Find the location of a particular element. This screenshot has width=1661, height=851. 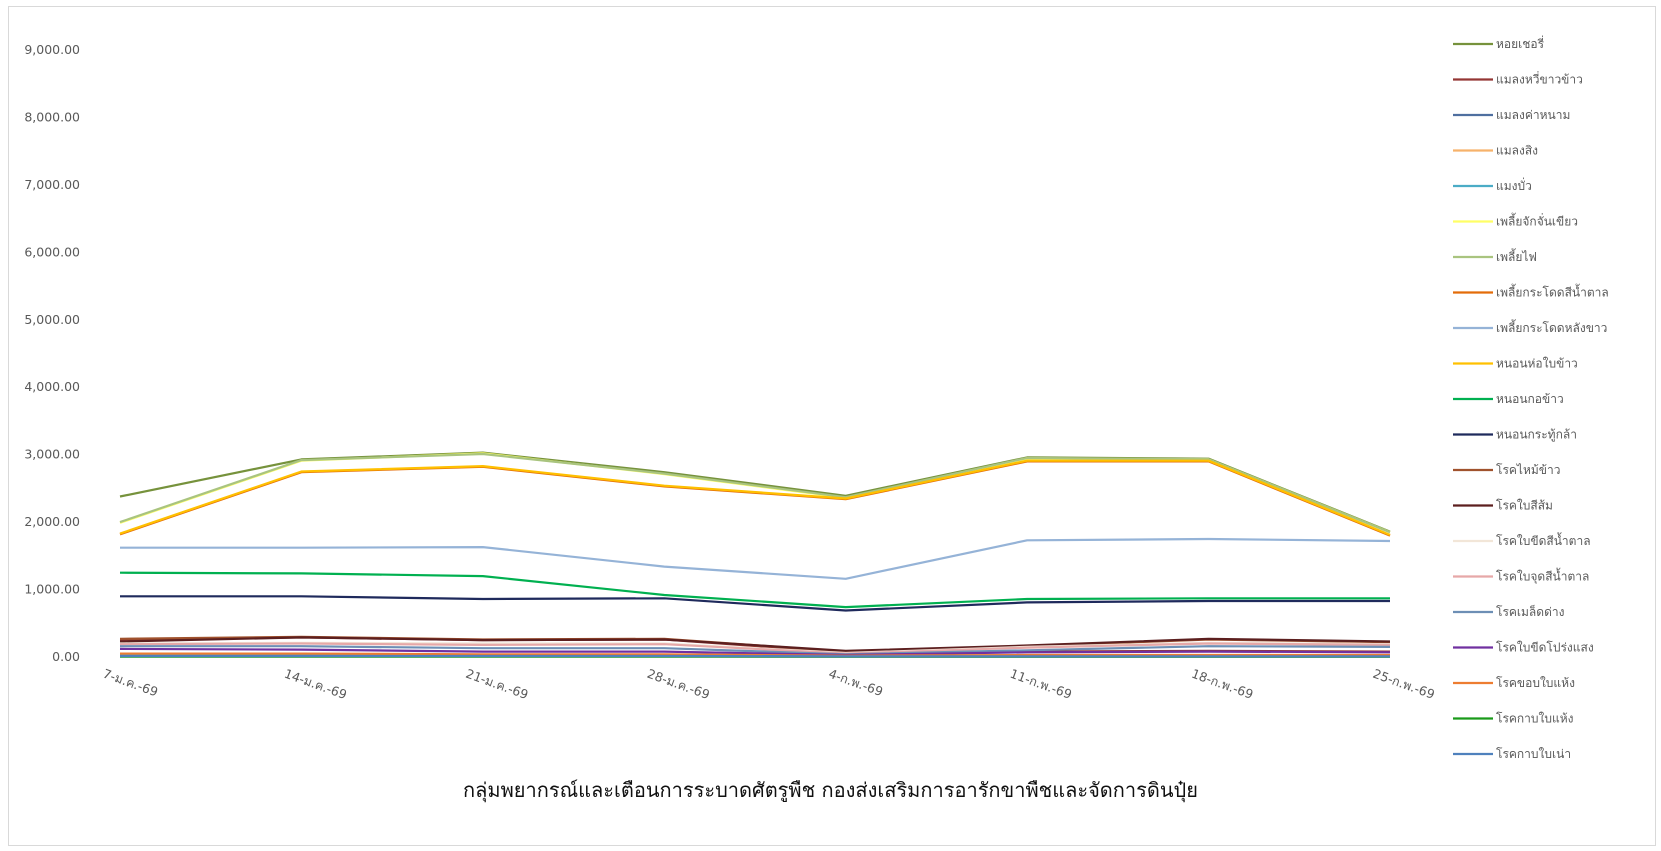

legend-label: หนอนกระทู้กล้า is located at coordinates (1536, 435).